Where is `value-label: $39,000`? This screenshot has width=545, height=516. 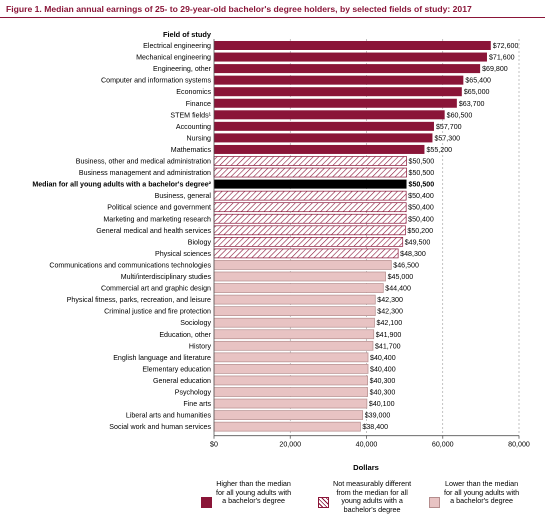 value-label: $39,000 is located at coordinates (378, 416).